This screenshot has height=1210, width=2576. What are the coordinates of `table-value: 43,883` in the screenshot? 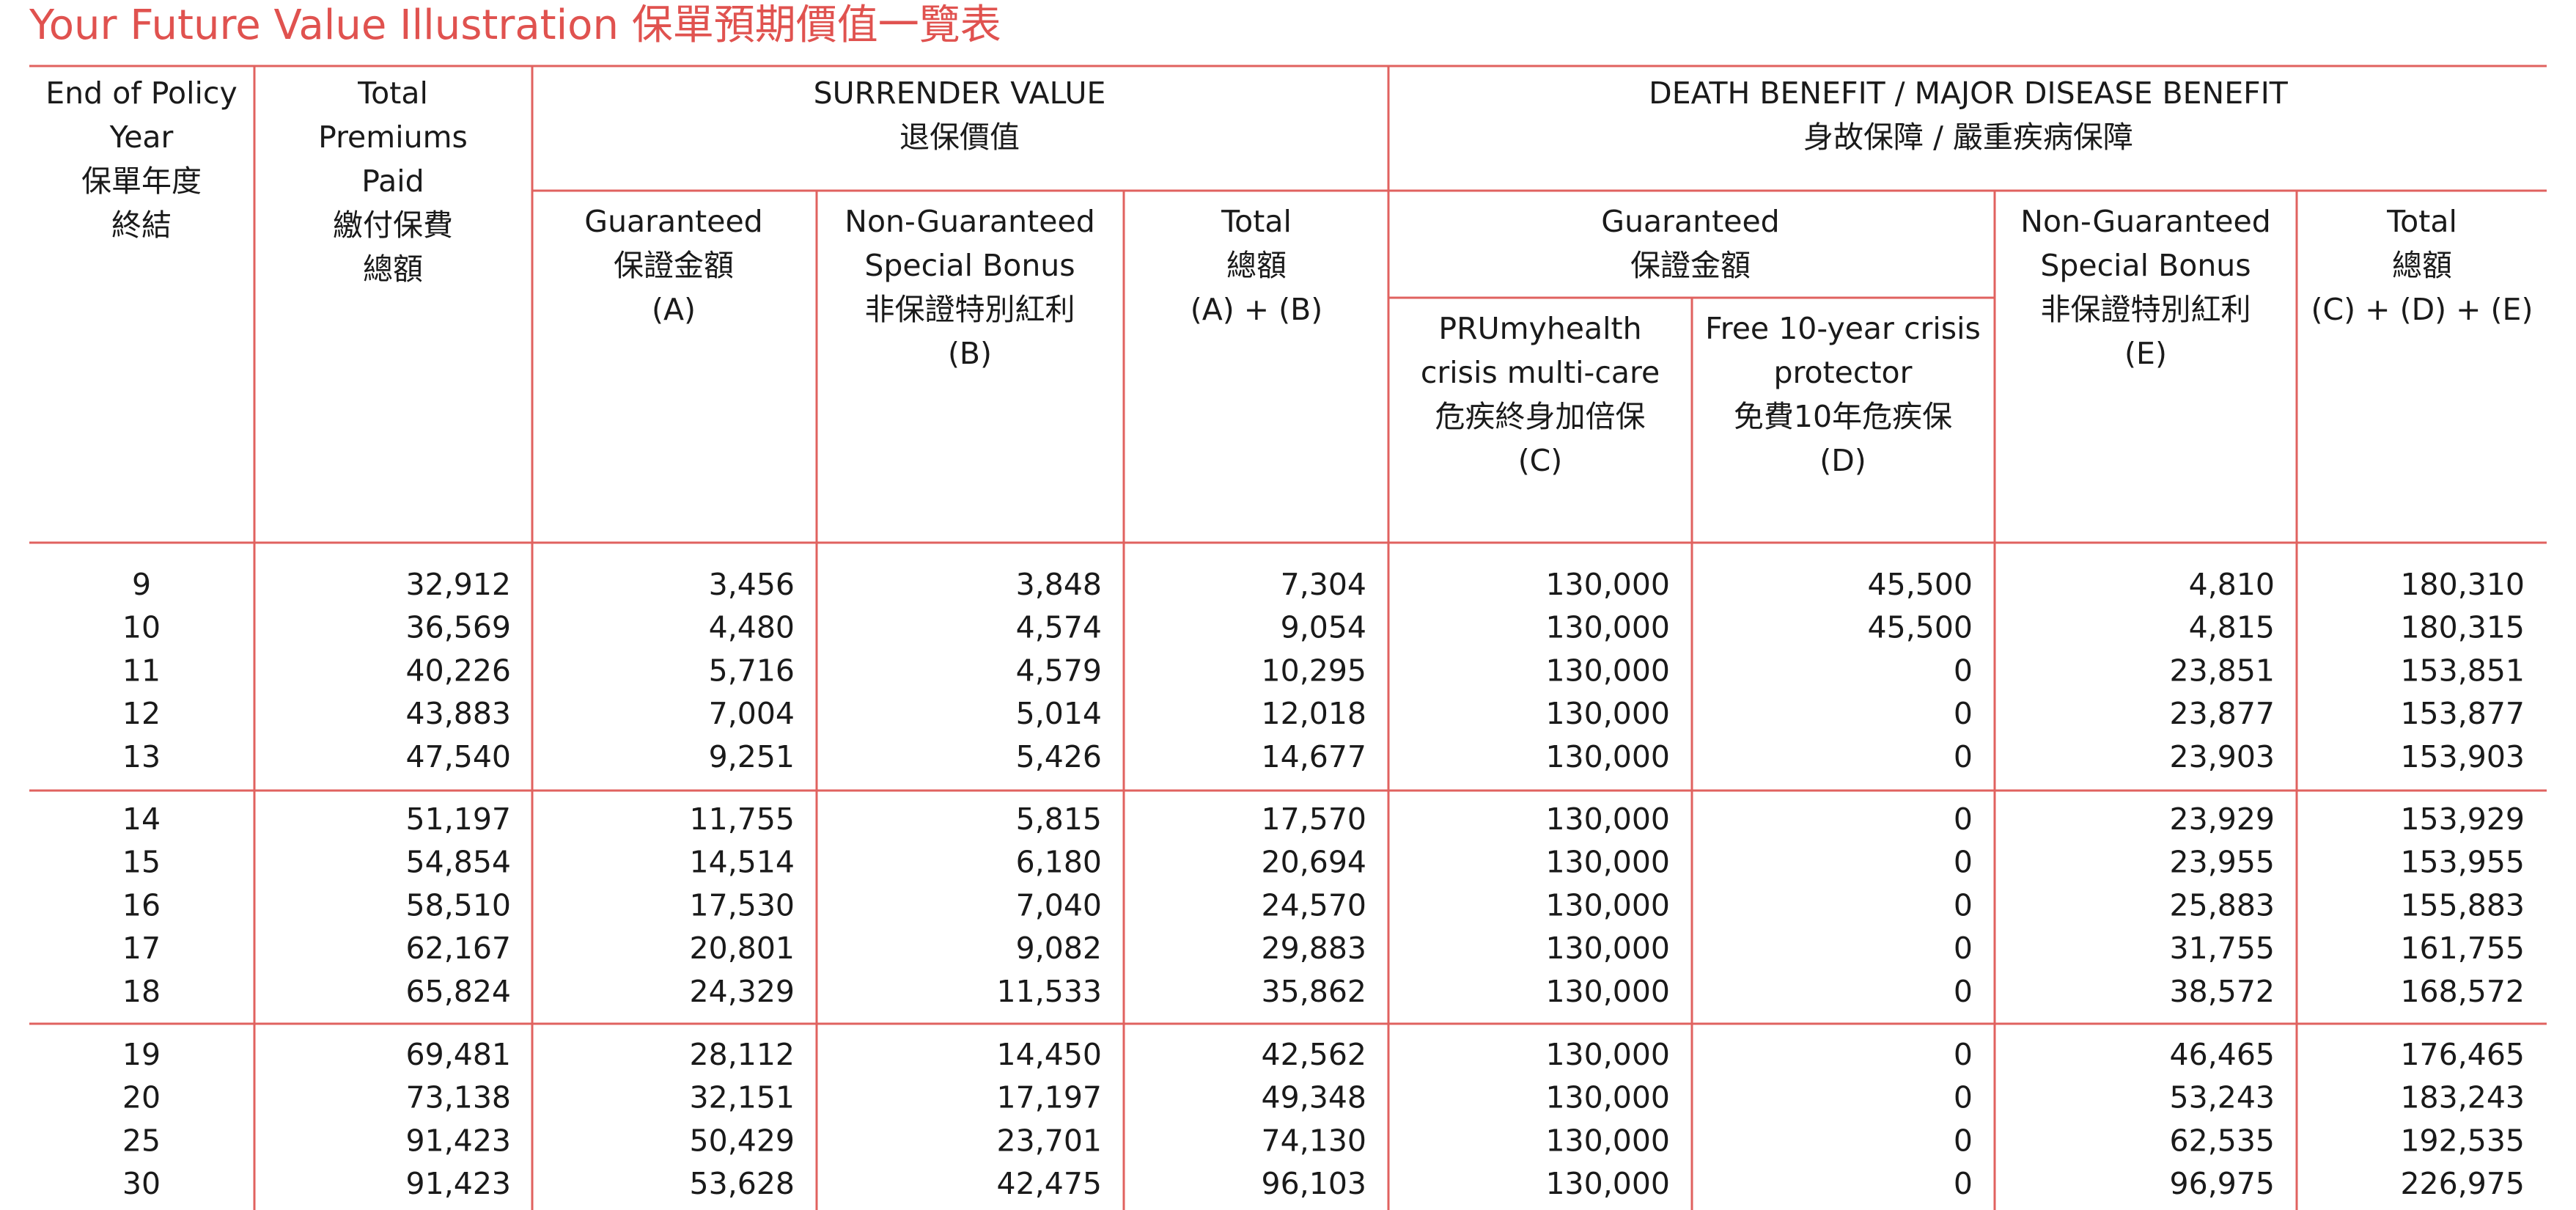 It's located at (459, 713).